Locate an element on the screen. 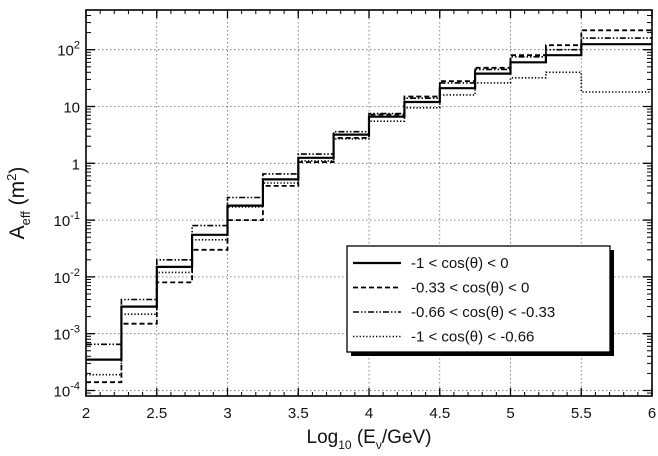 Image resolution: width=658 pixels, height=456 pixels. y-axis-title-unit-close: ) is located at coordinates (17, 170).